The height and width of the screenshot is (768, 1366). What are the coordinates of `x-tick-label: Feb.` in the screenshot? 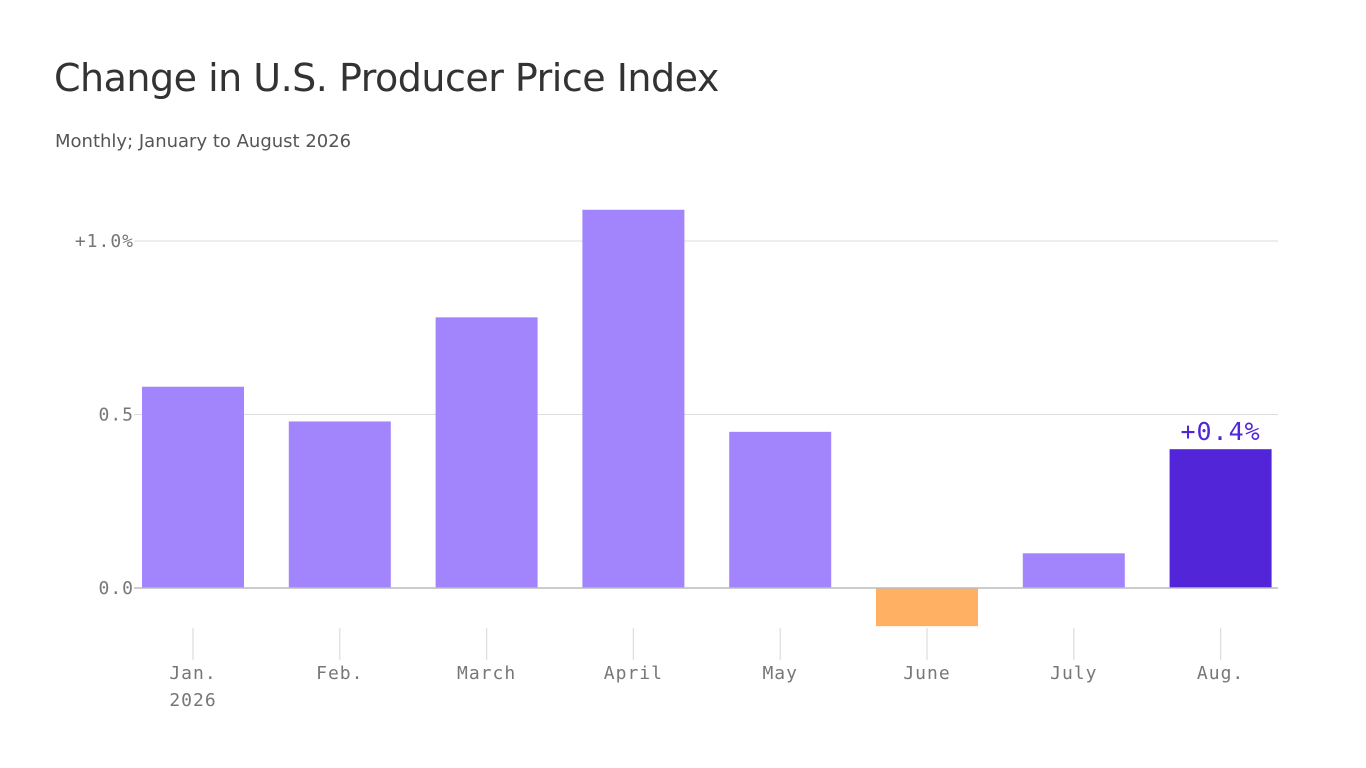 It's located at (339, 673).